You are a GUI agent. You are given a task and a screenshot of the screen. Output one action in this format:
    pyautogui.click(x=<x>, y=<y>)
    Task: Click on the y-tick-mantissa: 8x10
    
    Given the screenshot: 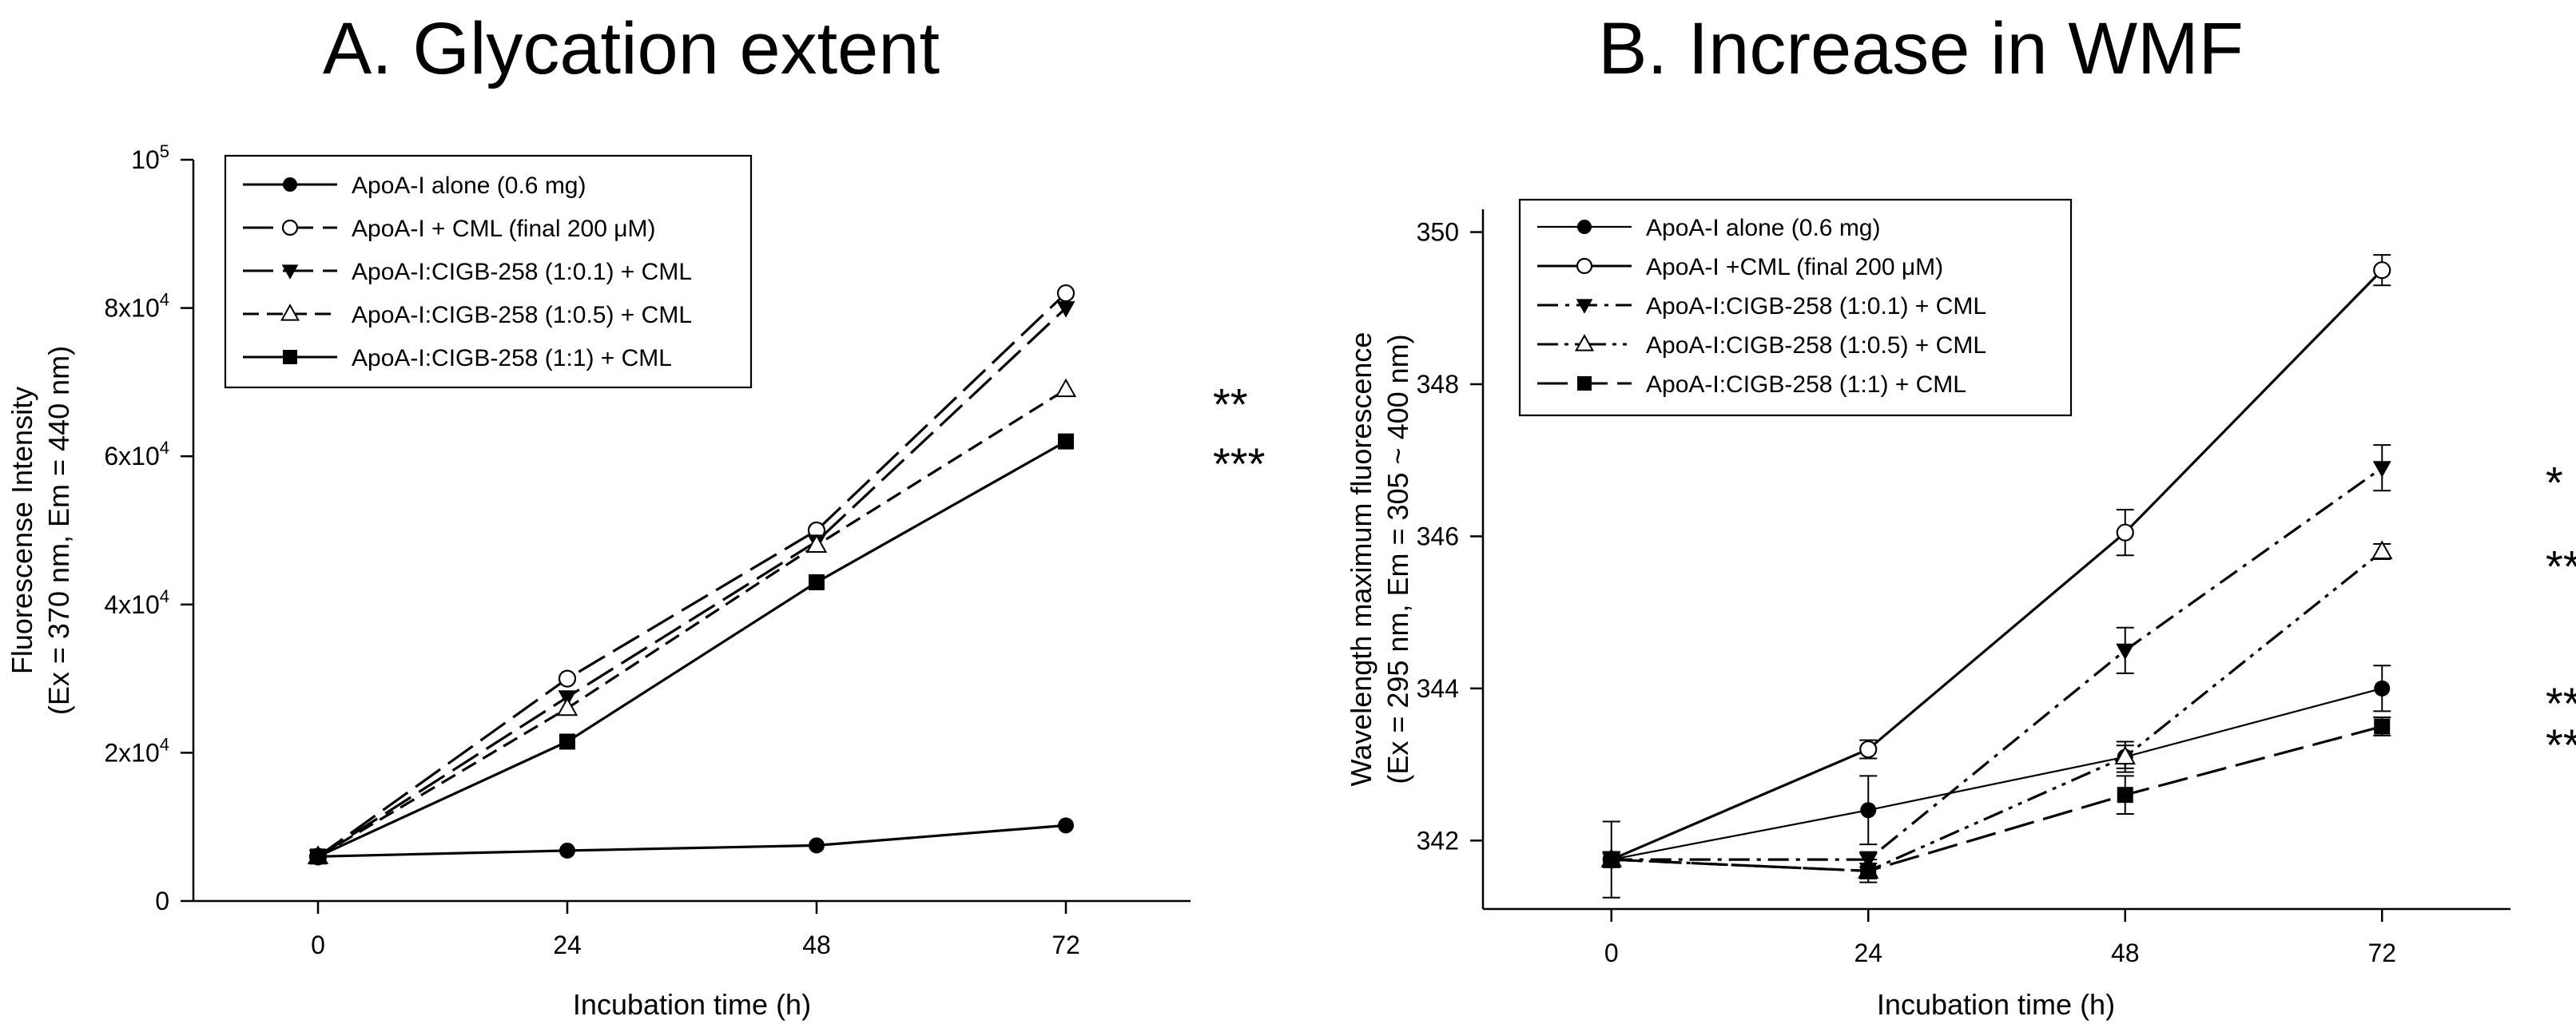 What is the action you would take?
    pyautogui.click(x=131, y=308)
    